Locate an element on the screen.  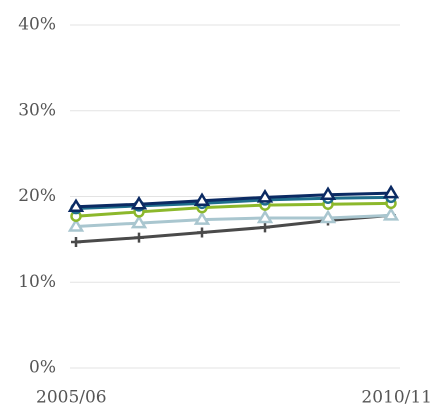
y-tick-label: 10% is located at coordinates (37, 282).